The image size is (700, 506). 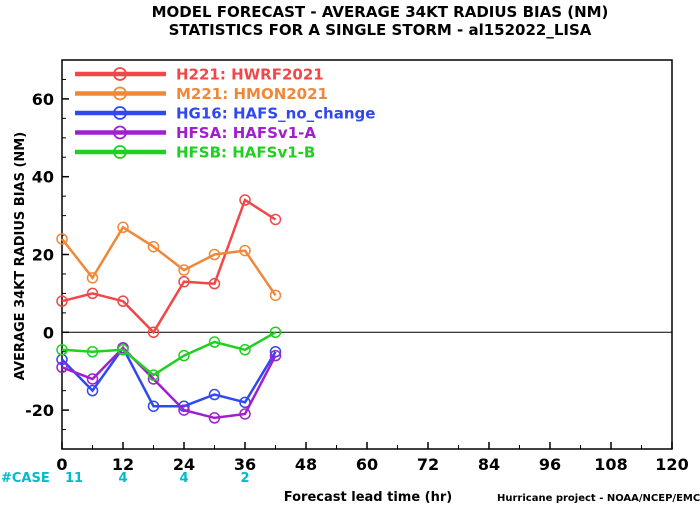 I want to click on x-tick-label: 0, so click(x=61, y=464).